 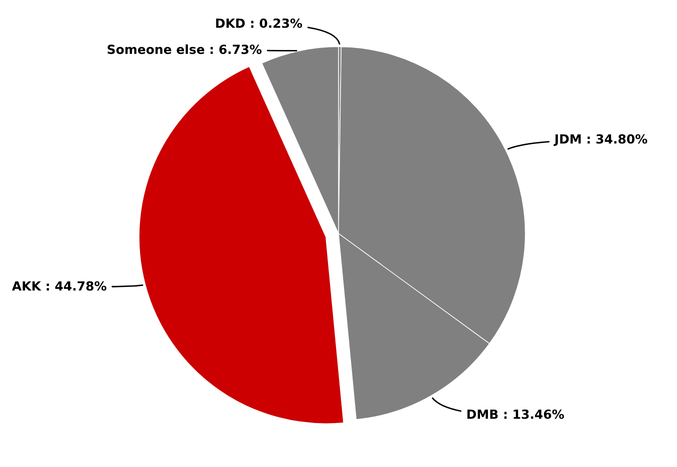 I want to click on slice-label: AKK : 44.78%, so click(x=59, y=286).